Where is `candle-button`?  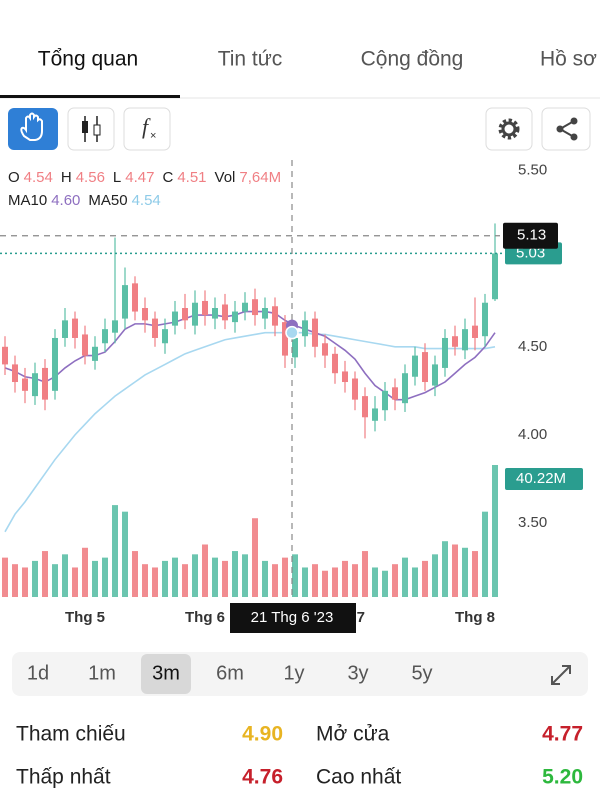 candle-button is located at coordinates (91, 129).